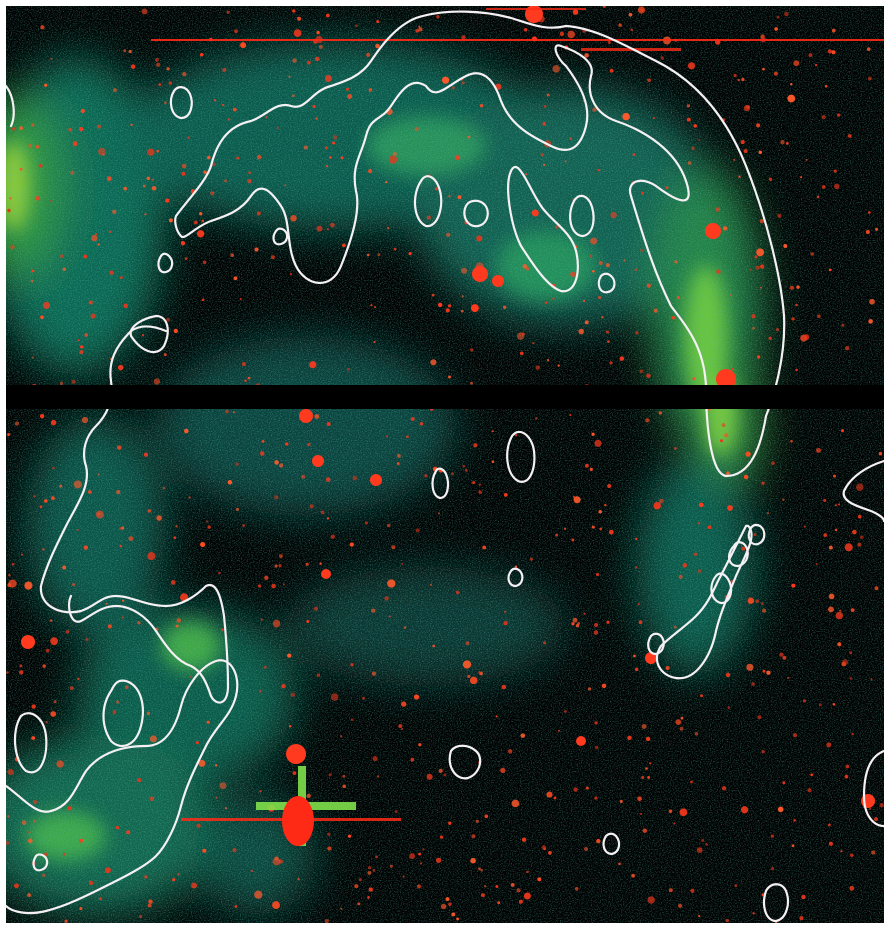 This screenshot has height=929, width=890. I want to click on contour-east-edge, so click(863, 491).